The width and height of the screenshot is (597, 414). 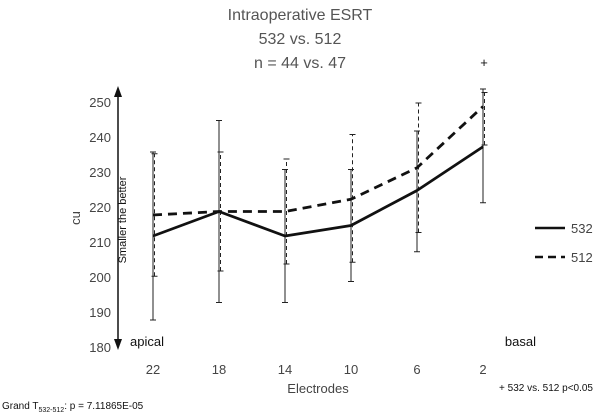 I want to click on smaller-better-arrow, so click(x=118, y=218).